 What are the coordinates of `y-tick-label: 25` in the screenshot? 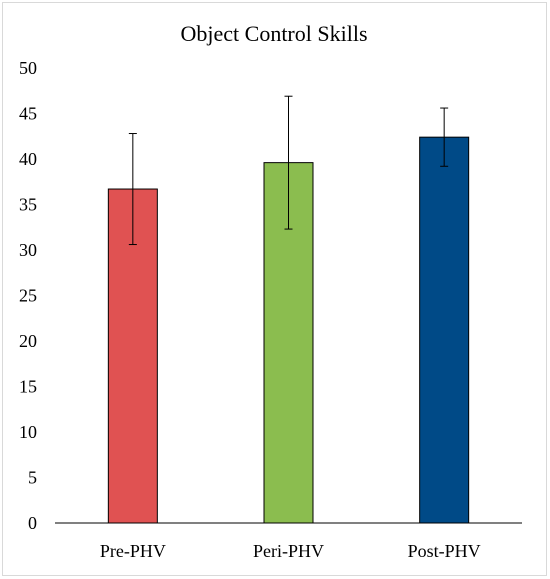 It's located at (28, 296).